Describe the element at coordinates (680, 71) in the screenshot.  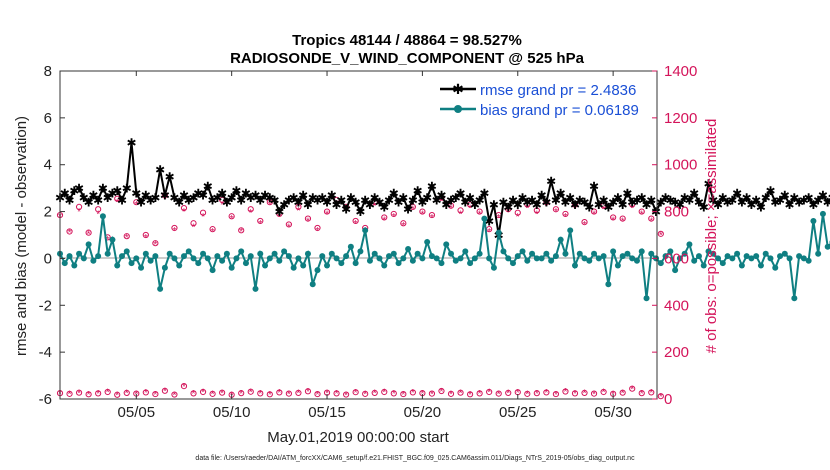
I see `y-tick-right-label: 1400` at that location.